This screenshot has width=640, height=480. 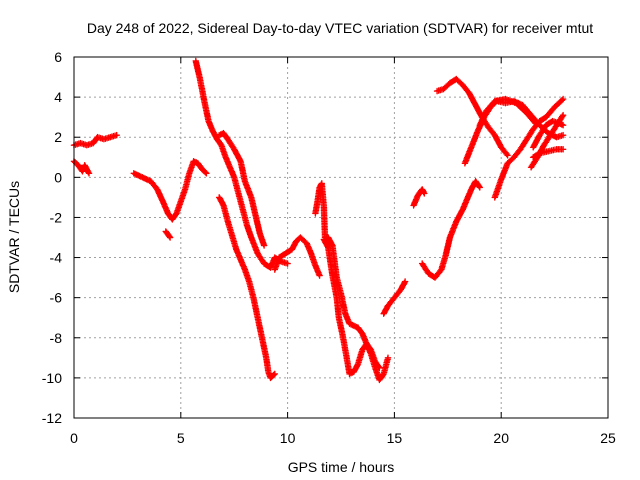 I want to click on x-tick-label: 0, so click(x=74, y=438).